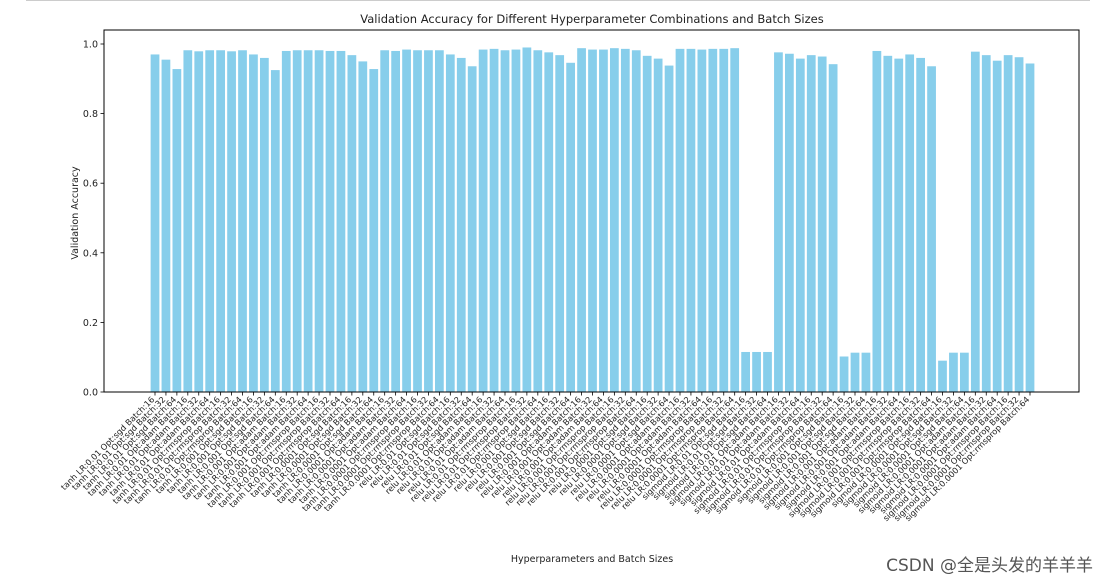  What do you see at coordinates (90, 323) in the screenshot?
I see `y-tick-label: 0.2` at bounding box center [90, 323].